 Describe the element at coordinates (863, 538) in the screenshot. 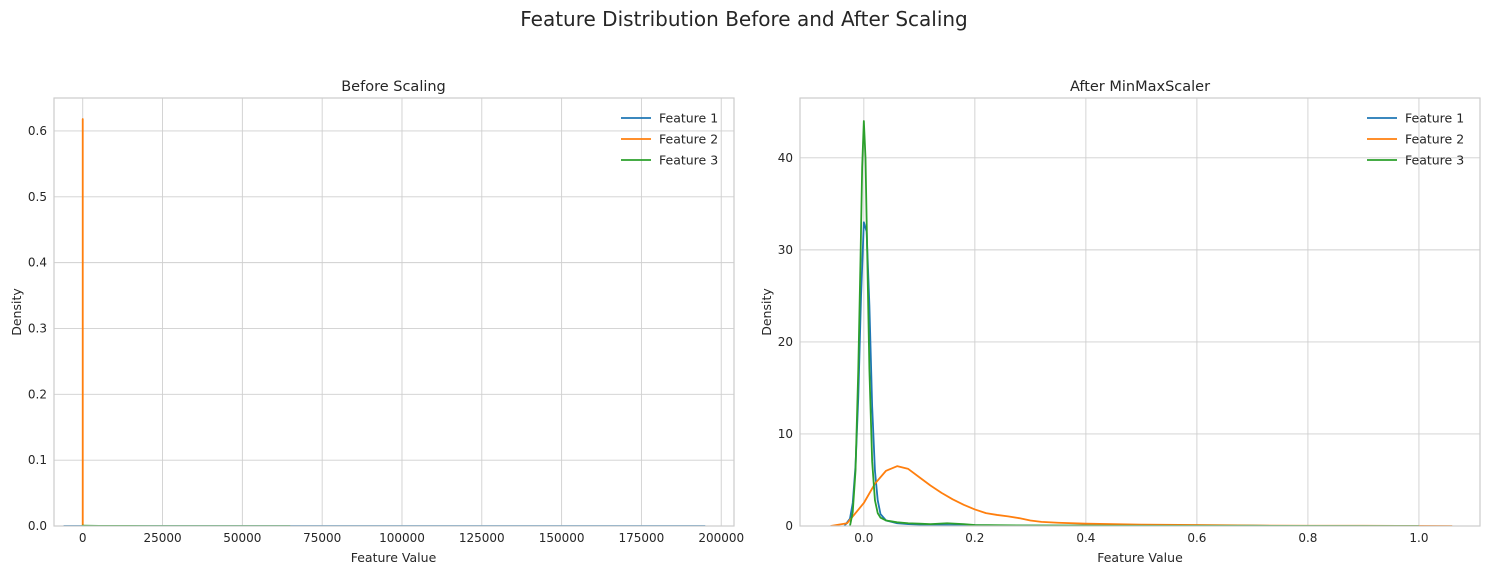

I see `x-tick-label: 0.0` at that location.